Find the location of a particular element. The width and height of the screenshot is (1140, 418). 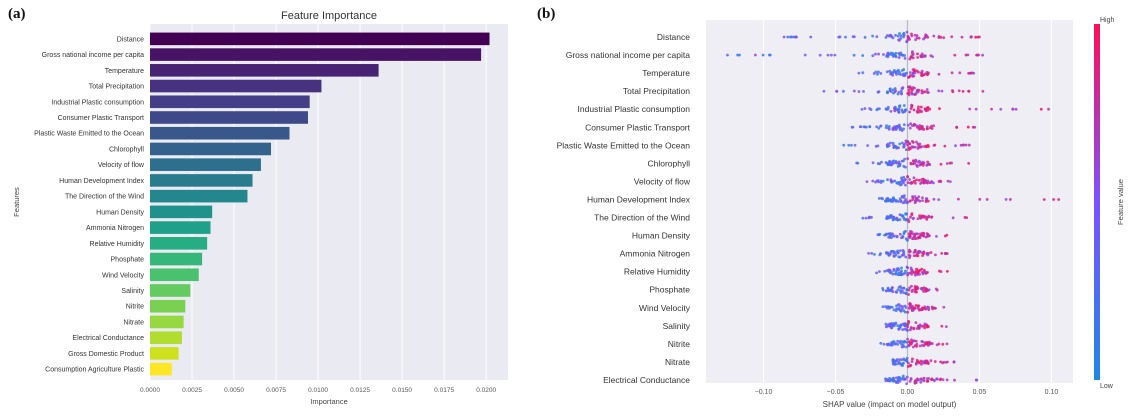

y-tick-label-b: Phosphate is located at coordinates (669, 290).